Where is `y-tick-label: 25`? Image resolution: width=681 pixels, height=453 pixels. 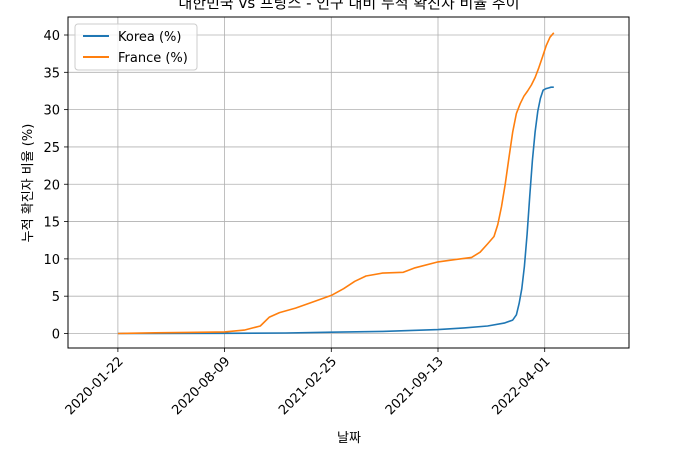
y-tick-label: 25 is located at coordinates (51, 148).